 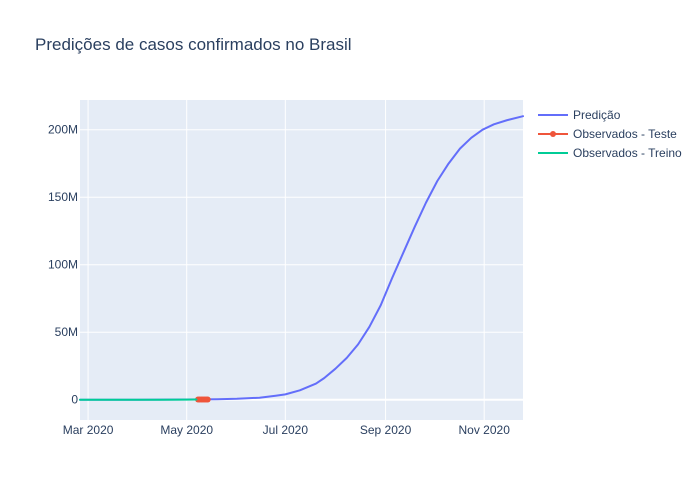 I want to click on chart-title: Predições de casos confirmados no Brasil, so click(x=193, y=44).